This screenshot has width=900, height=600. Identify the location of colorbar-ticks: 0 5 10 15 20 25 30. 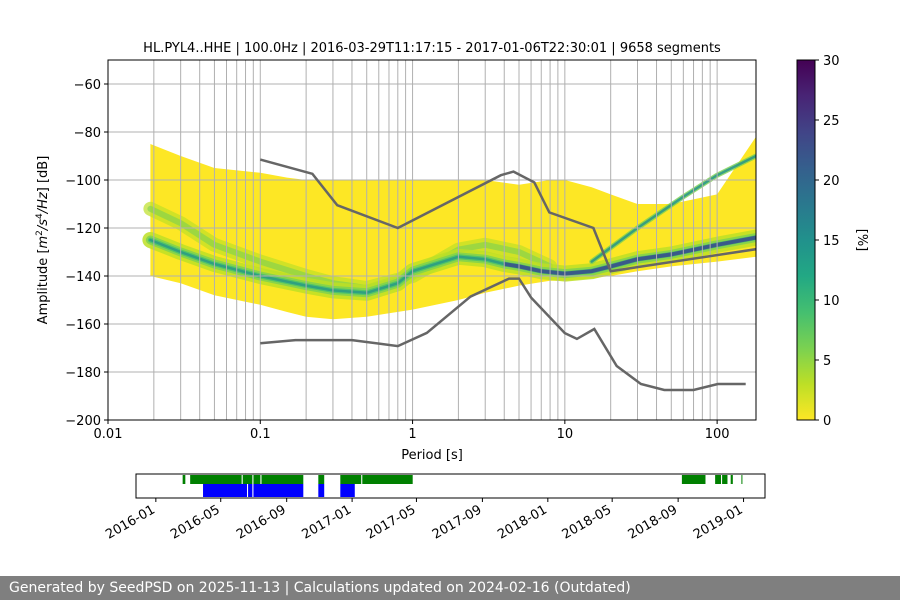
(827, 241).